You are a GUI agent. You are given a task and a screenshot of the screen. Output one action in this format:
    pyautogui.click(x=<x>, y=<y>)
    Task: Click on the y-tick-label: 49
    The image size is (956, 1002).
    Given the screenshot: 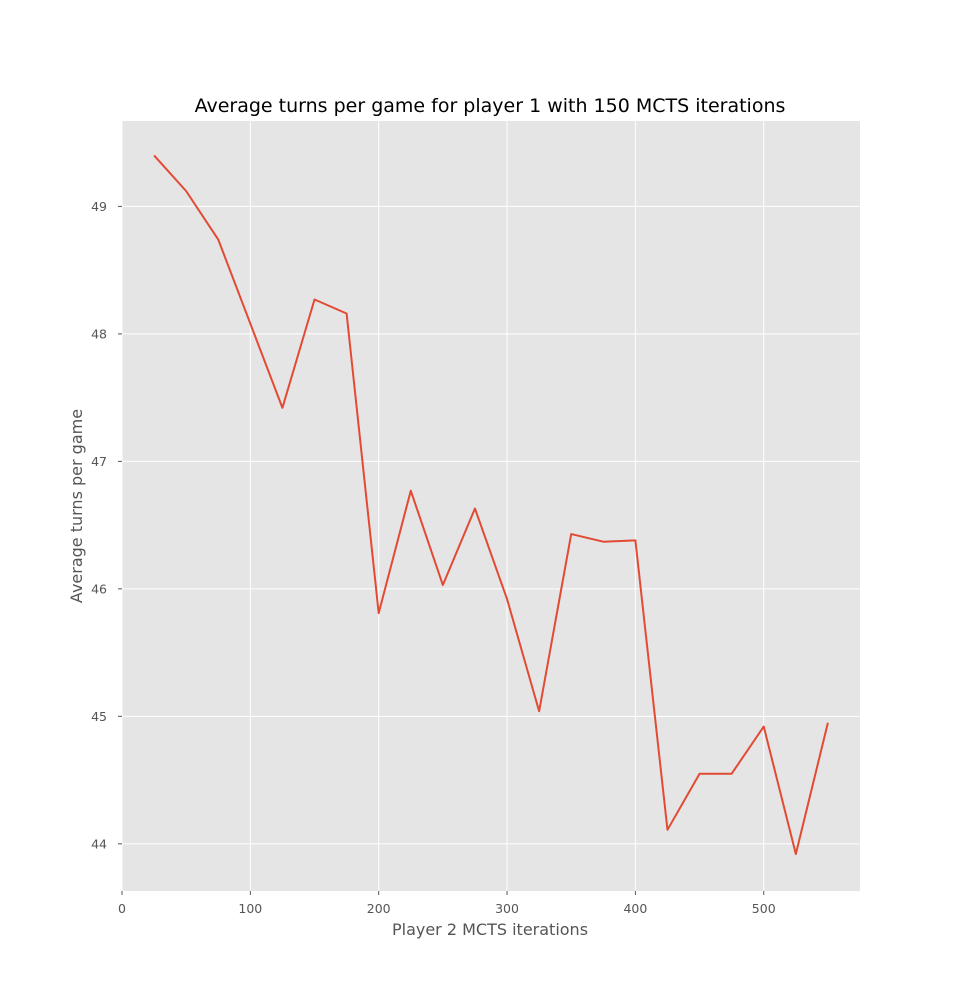 What is the action you would take?
    pyautogui.click(x=99, y=206)
    